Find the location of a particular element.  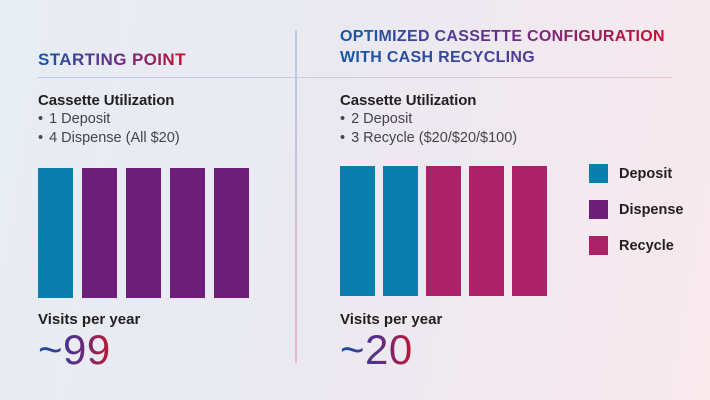

left-bullet-list: 1 Deposit 4 Dispense (All $20) is located at coordinates (109, 129).